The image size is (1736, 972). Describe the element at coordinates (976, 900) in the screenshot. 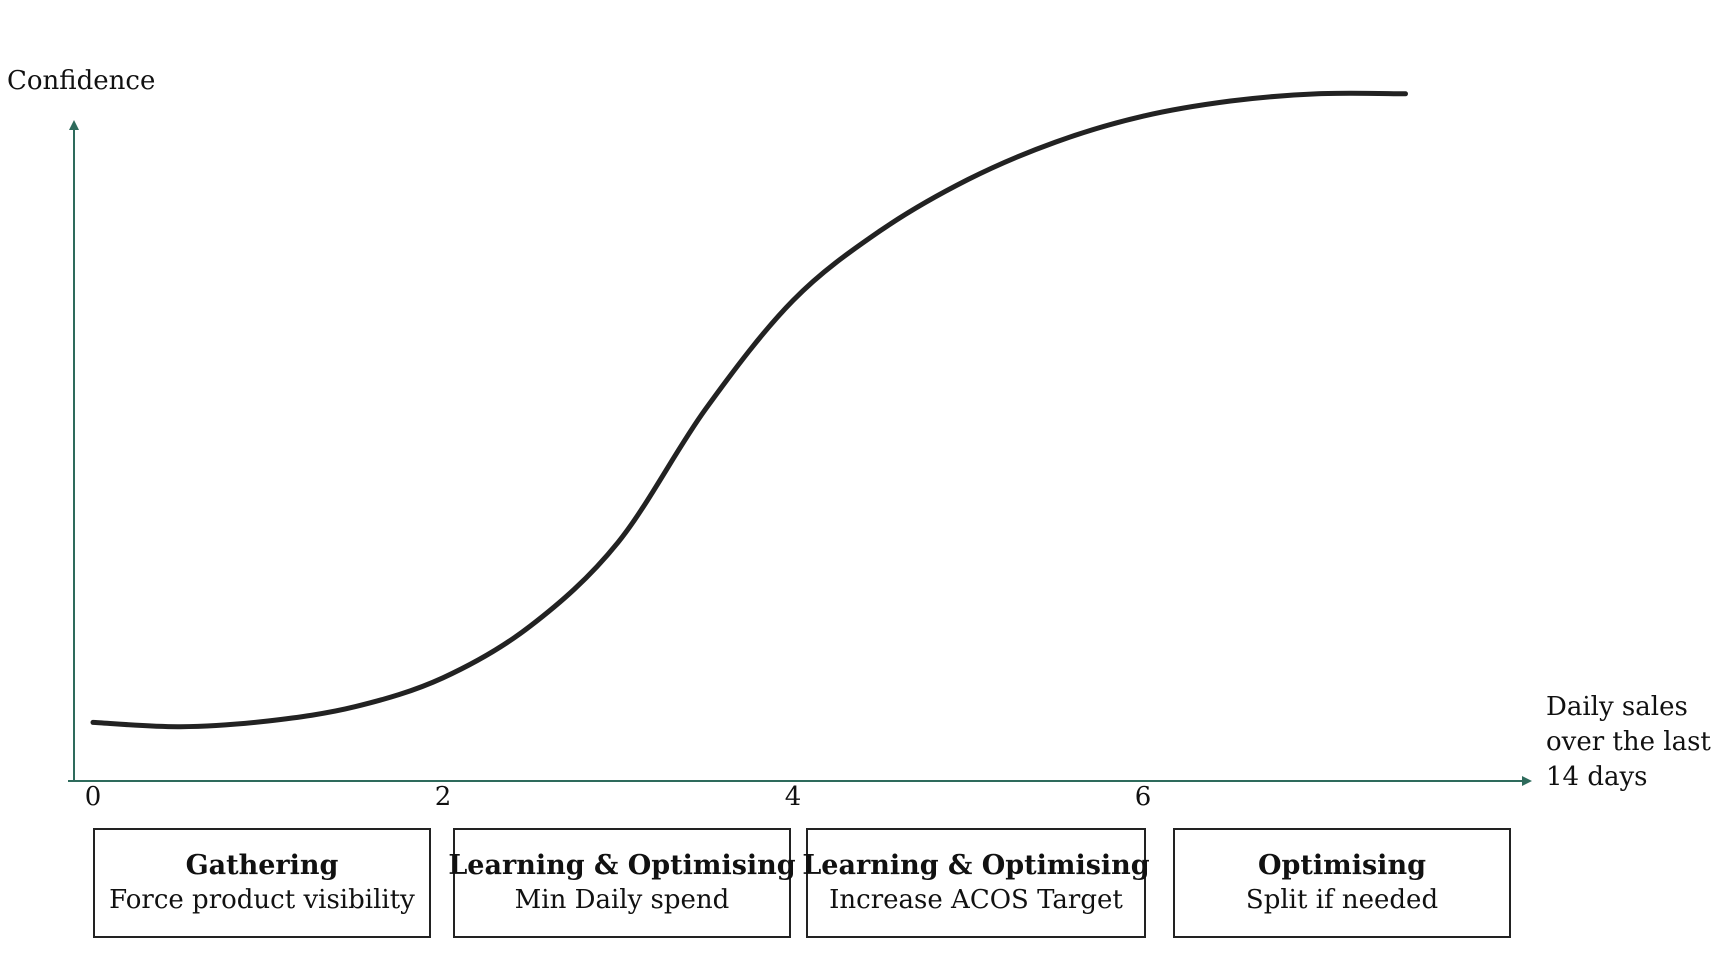

I see `stage-description: Increase ACOS Target` at that location.